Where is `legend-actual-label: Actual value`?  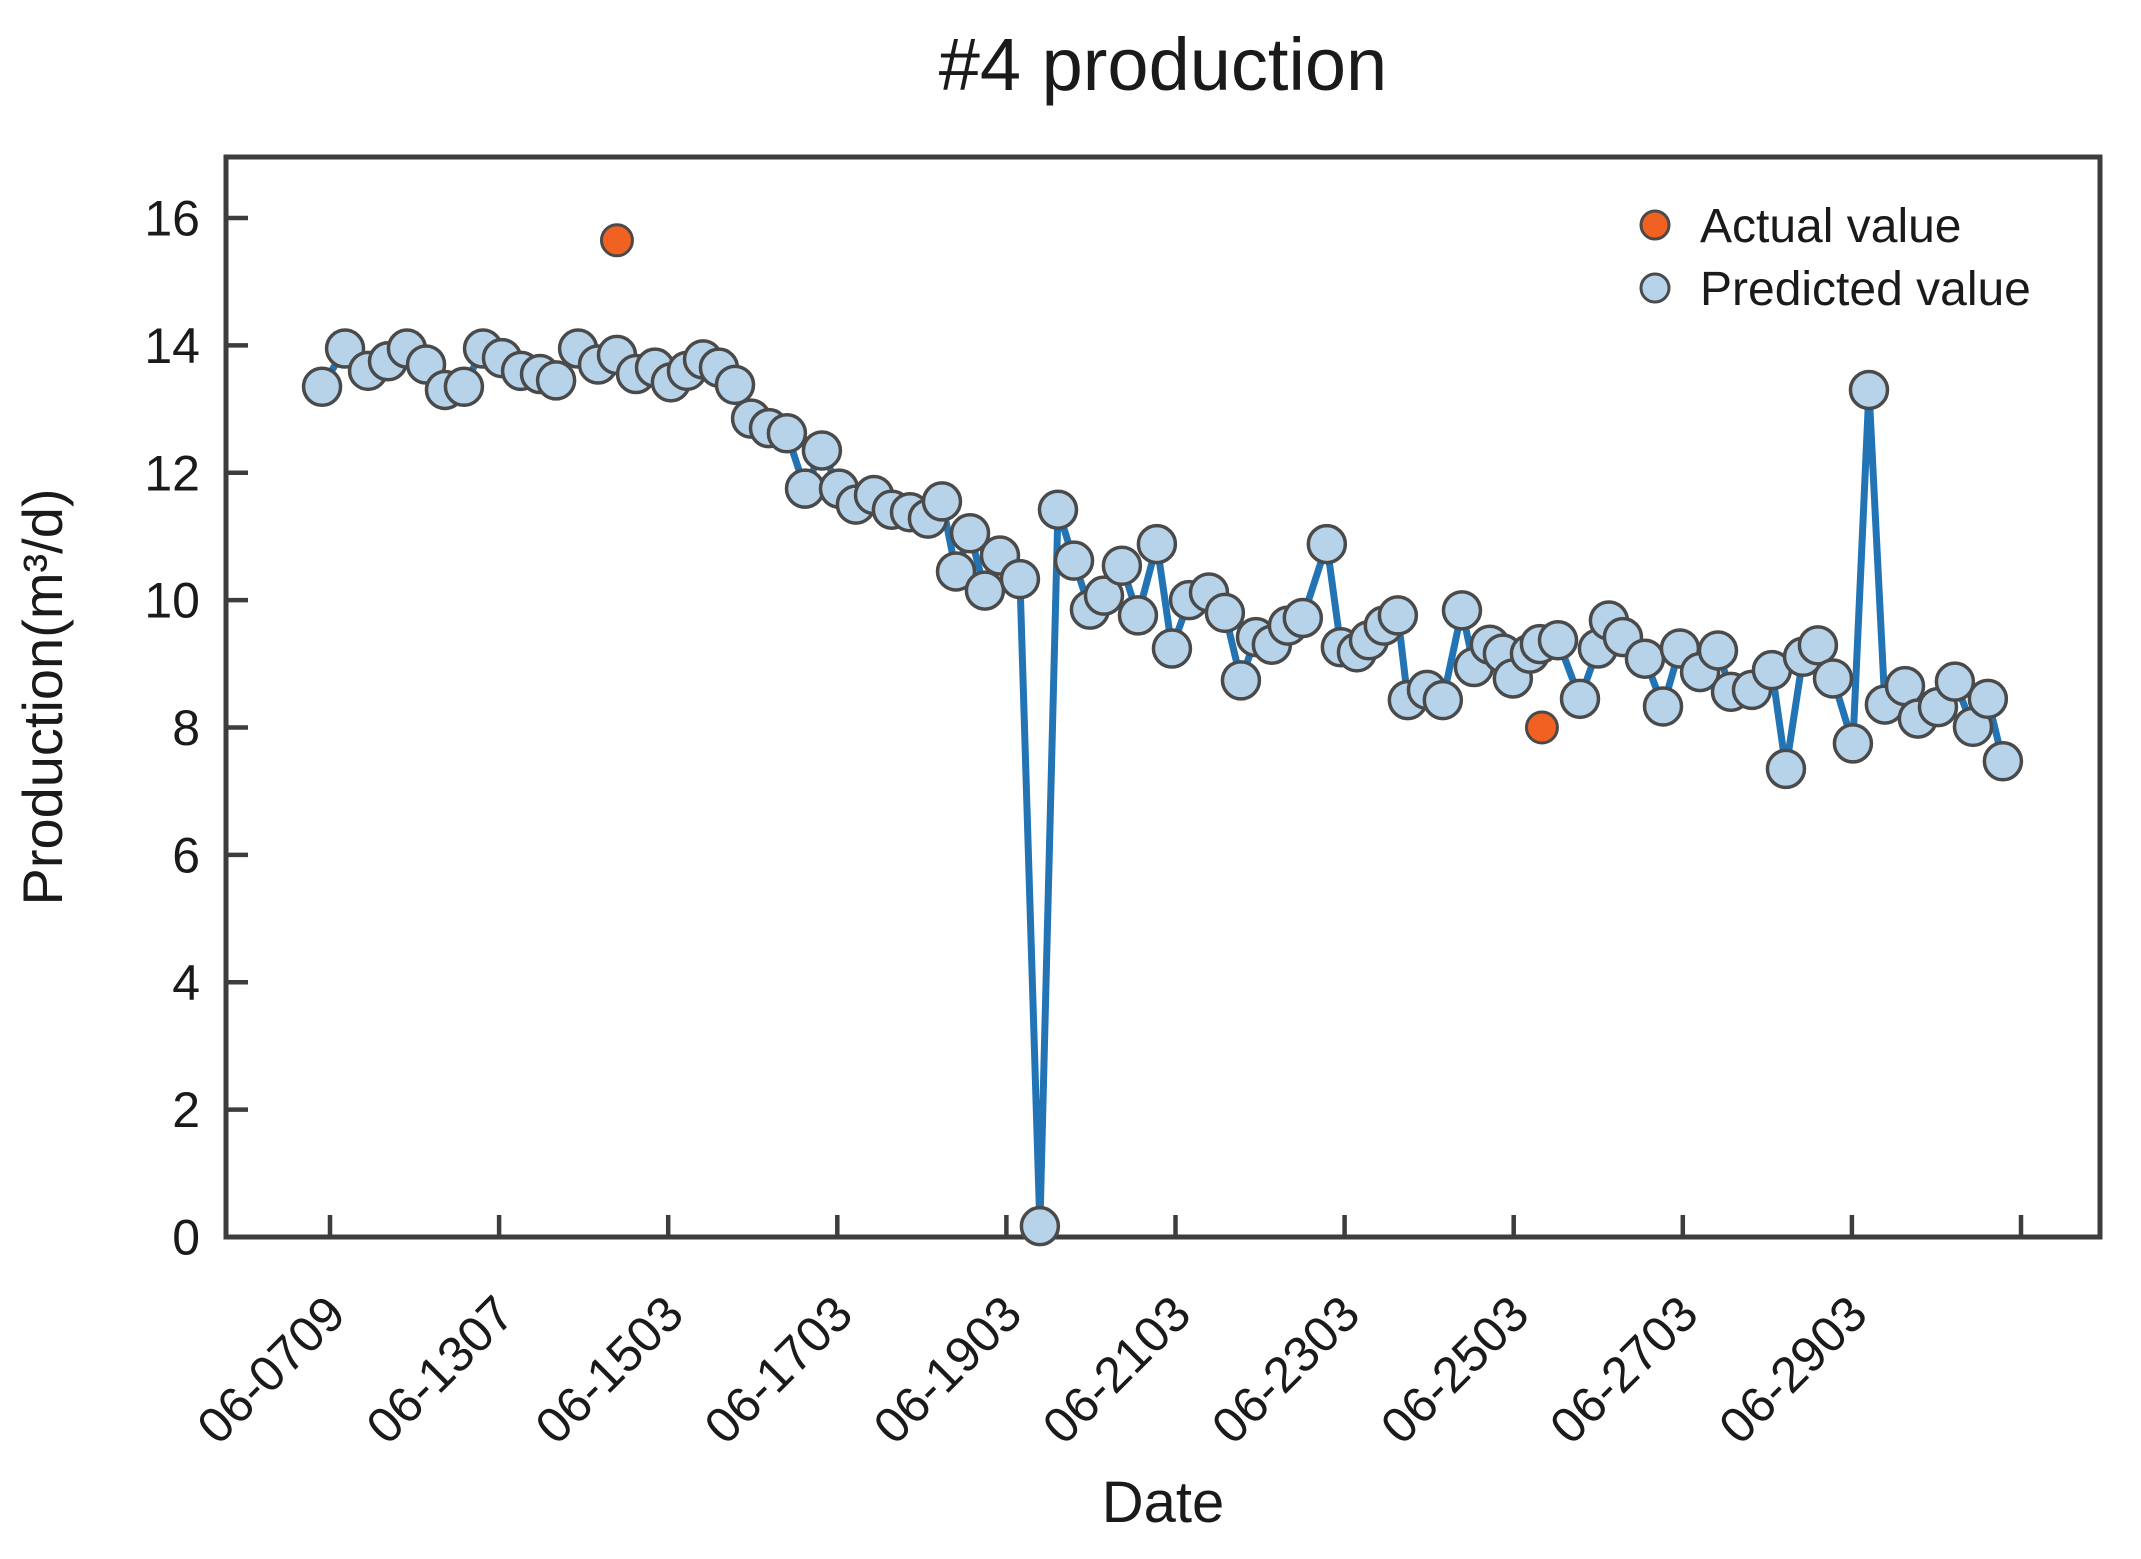 legend-actual-label: Actual value is located at coordinates (1831, 226).